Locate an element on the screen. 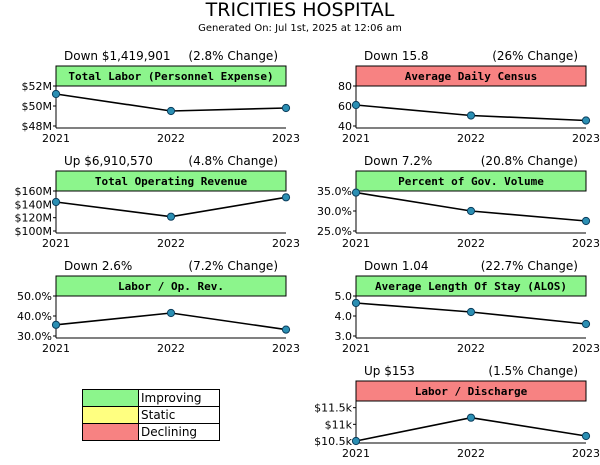 This screenshot has width=600, height=465. y-tick-label: 50.0% is located at coordinates (34, 296).